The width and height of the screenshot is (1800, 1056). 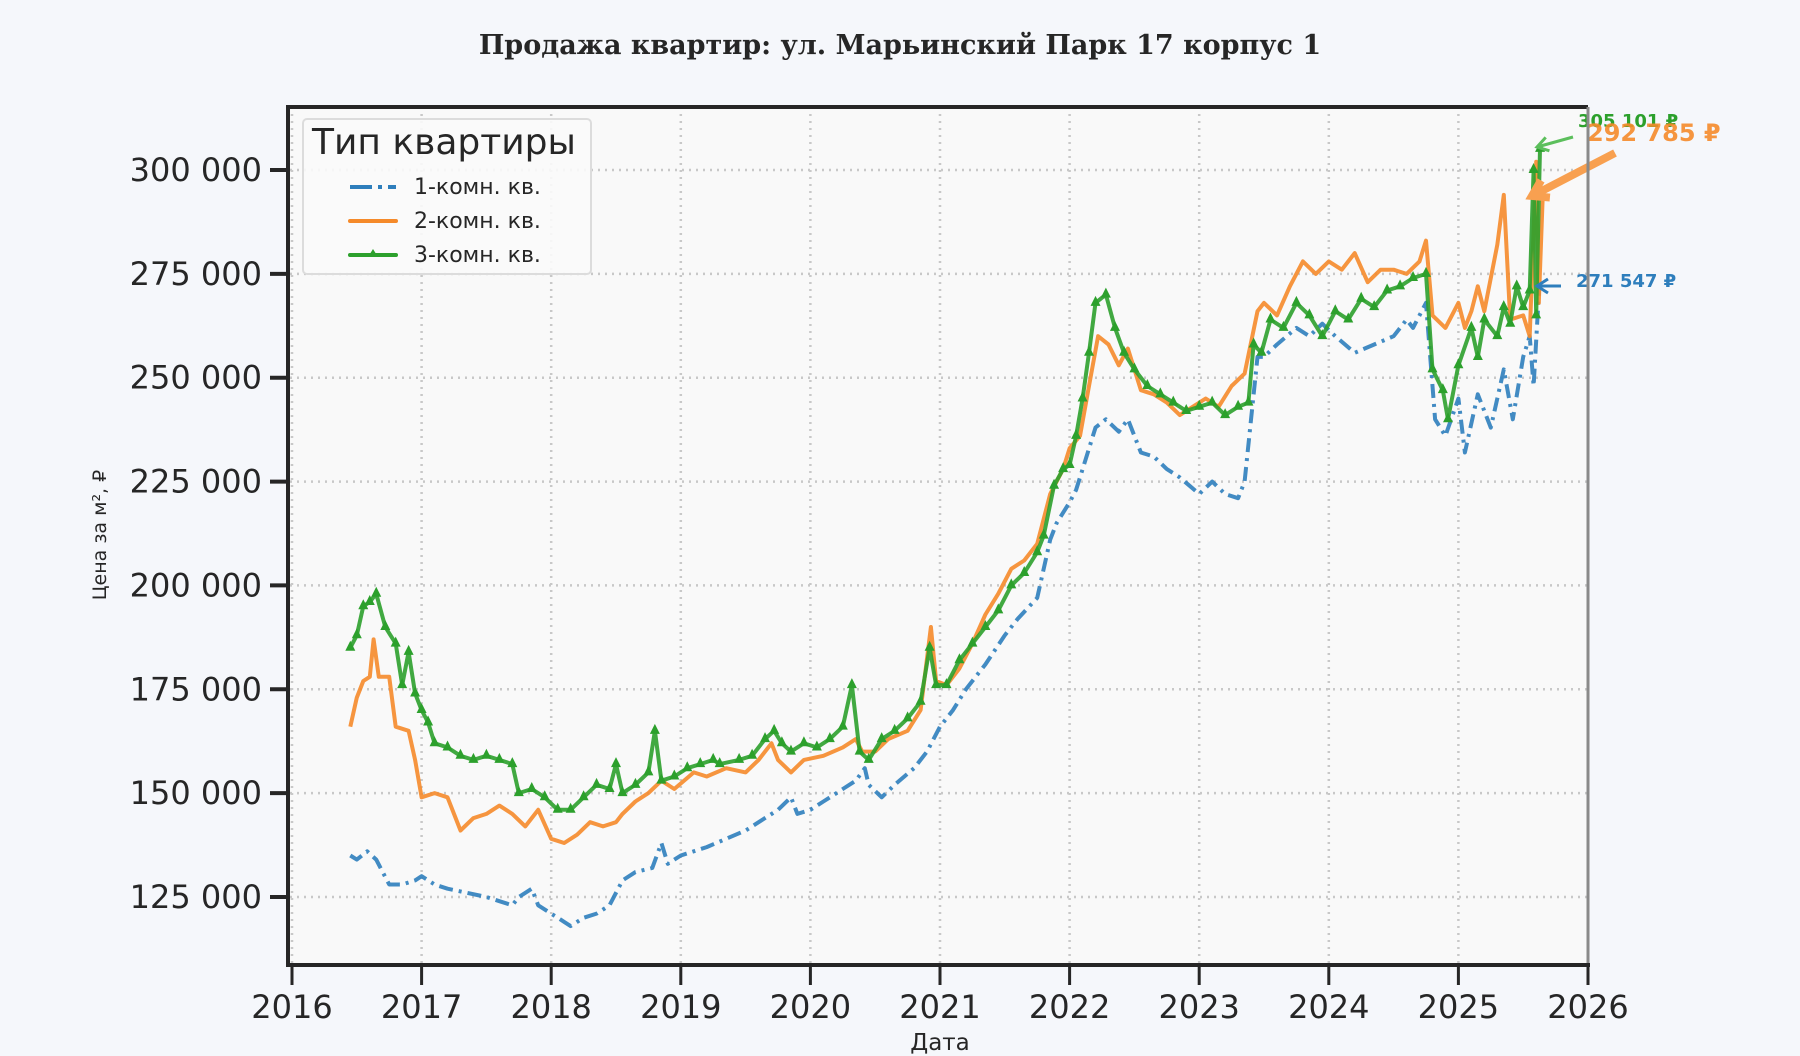 I want to click on x-axis-label: Дата, so click(x=940, y=1043).